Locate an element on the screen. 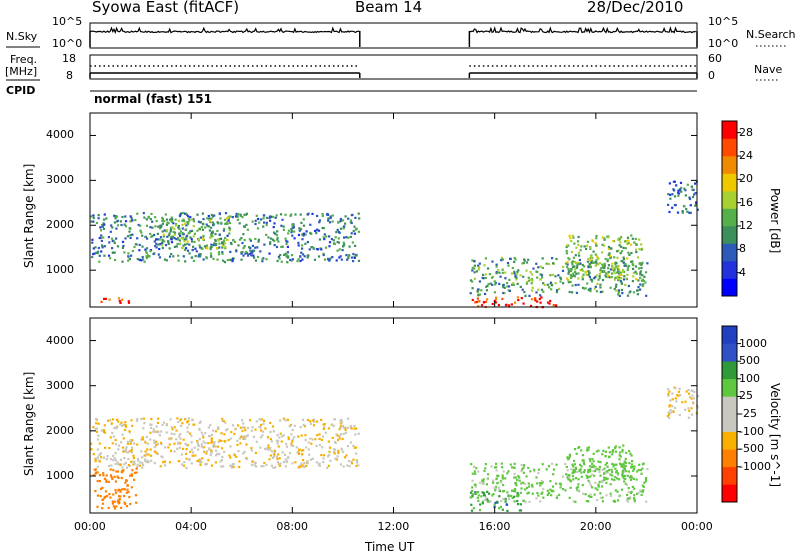 The image size is (800, 554). y-tick-label: 1000 is located at coordinates (60, 475).